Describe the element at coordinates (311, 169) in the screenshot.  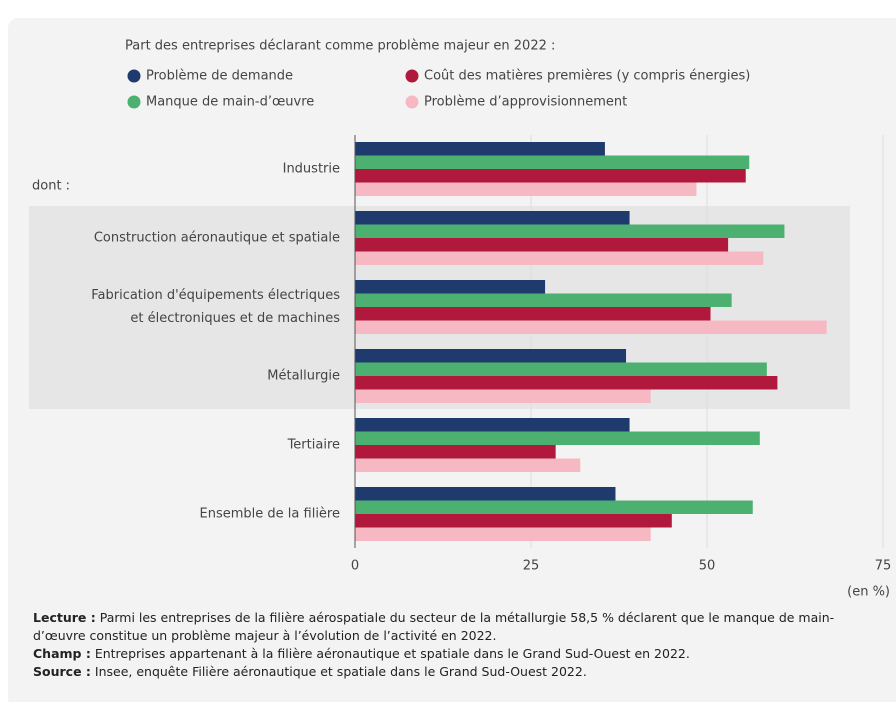
I see `category-label: Industrie` at that location.